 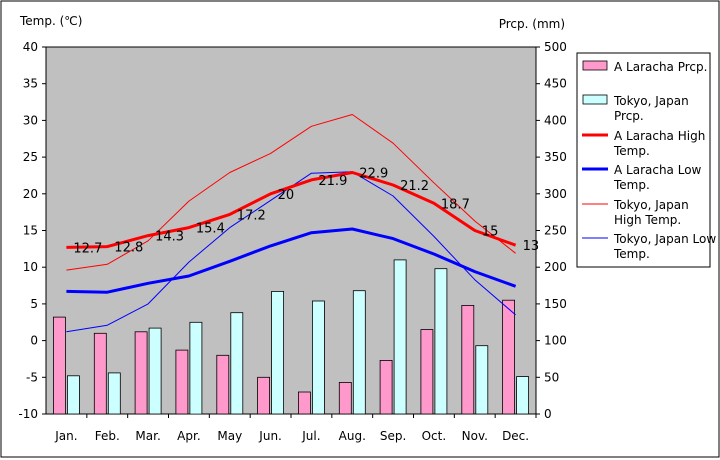 What do you see at coordinates (434, 436) in the screenshot?
I see `x-tick-label-oct: Oct.` at bounding box center [434, 436].